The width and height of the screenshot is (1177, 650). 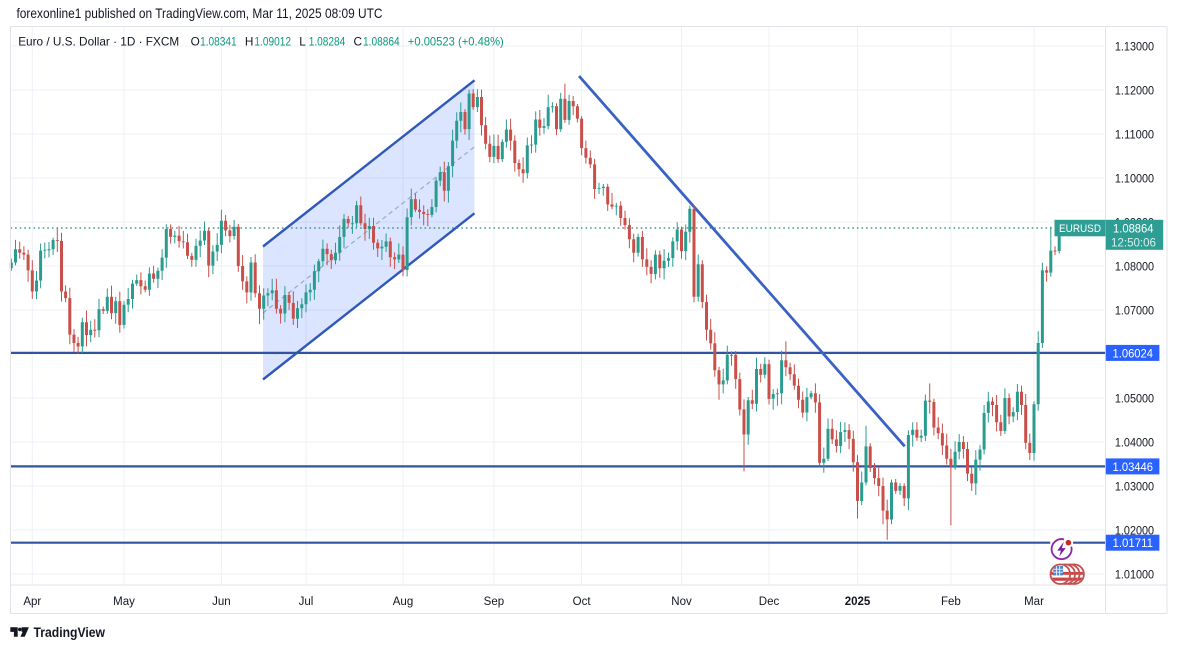 What do you see at coordinates (327, 42) in the screenshot?
I see `svg-text: 1.08284` at bounding box center [327, 42].